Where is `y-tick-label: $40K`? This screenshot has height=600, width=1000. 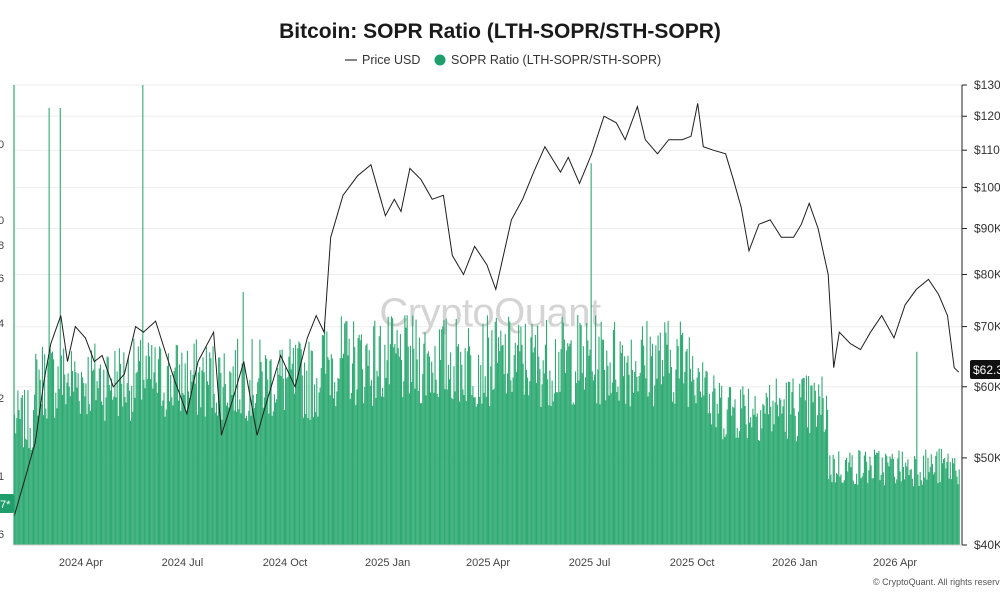 y-tick-label: $40K is located at coordinates (987, 545).